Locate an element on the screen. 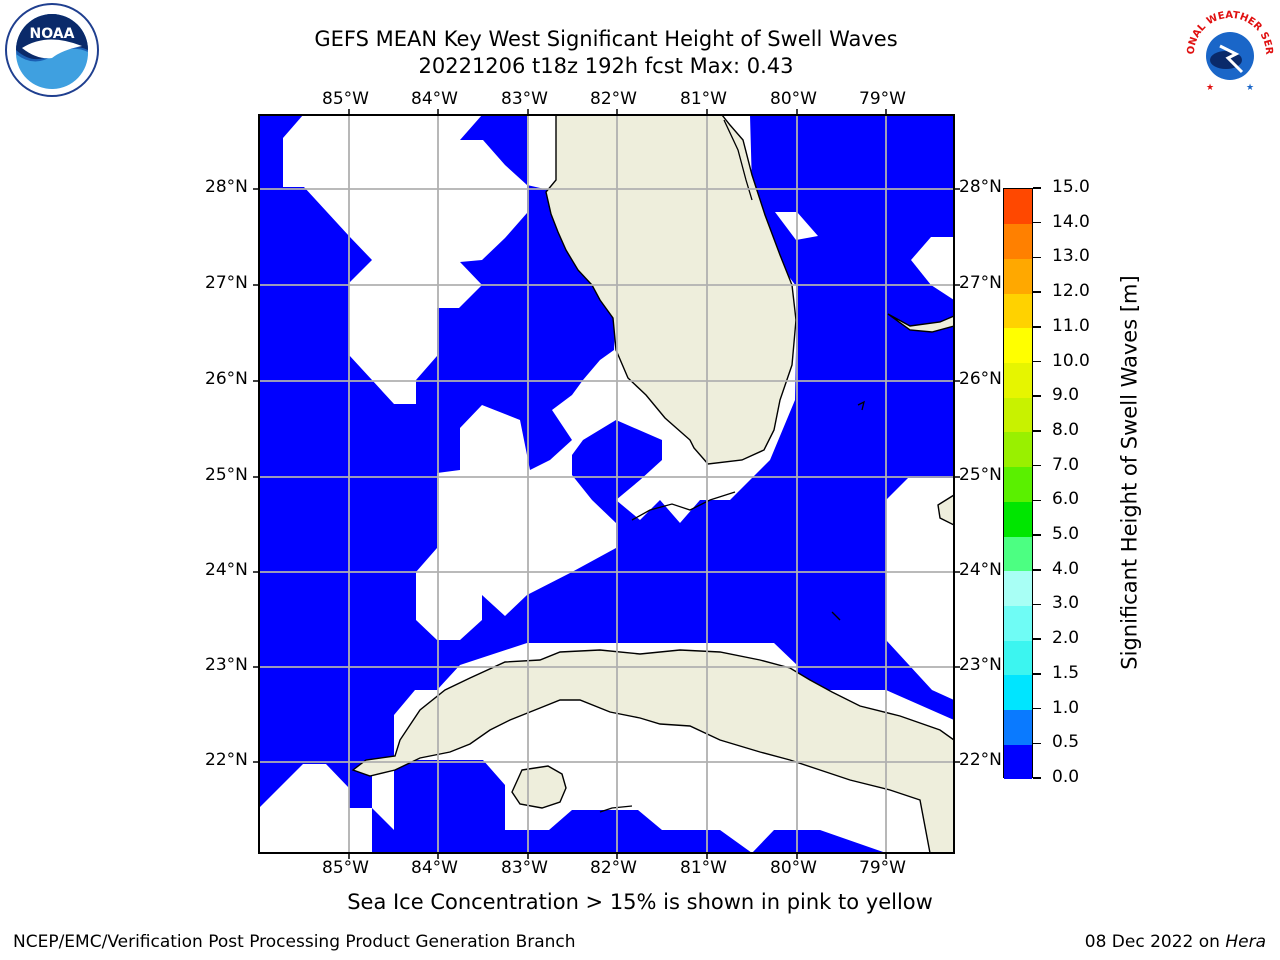 Image resolution: width=1280 pixels, height=960 pixels. lon-tick-bottom: 84°W is located at coordinates (434, 868).